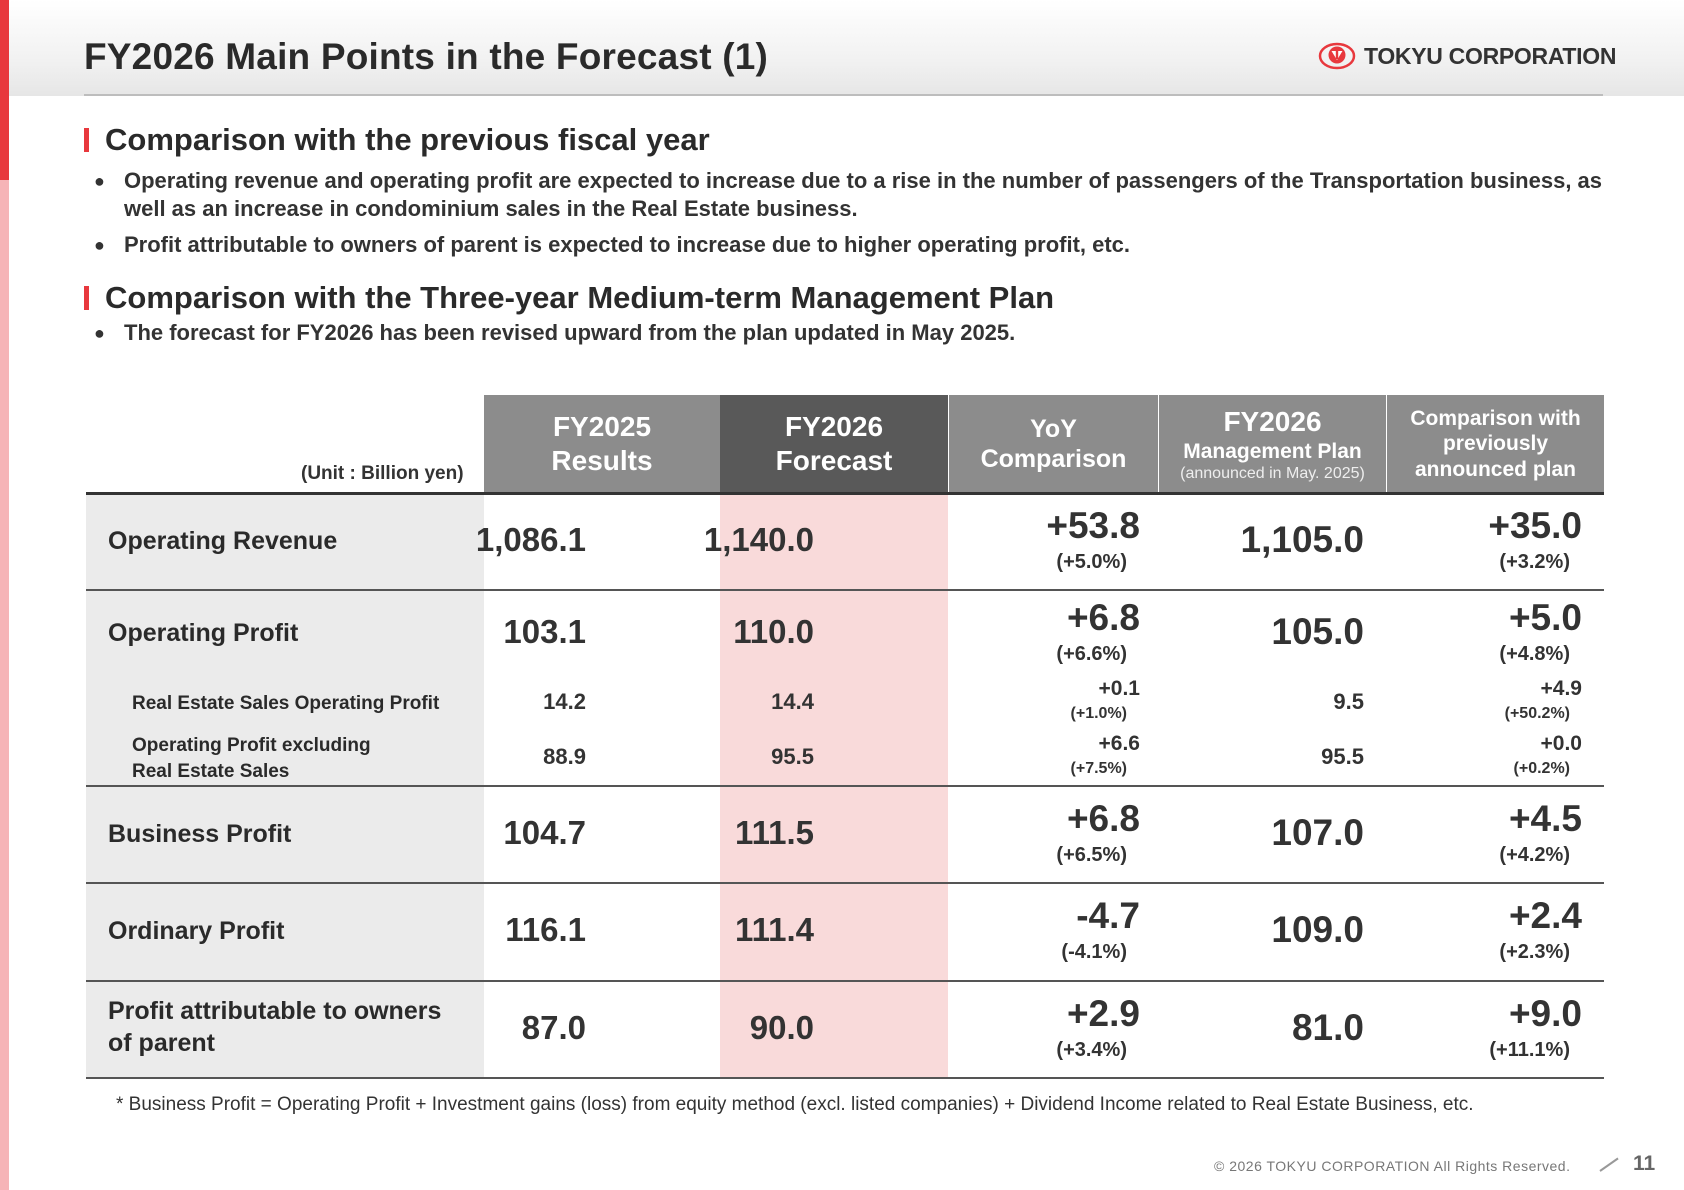 The height and width of the screenshot is (1190, 1684). I want to click on cell-fy2026: 95.5, so click(792, 756).